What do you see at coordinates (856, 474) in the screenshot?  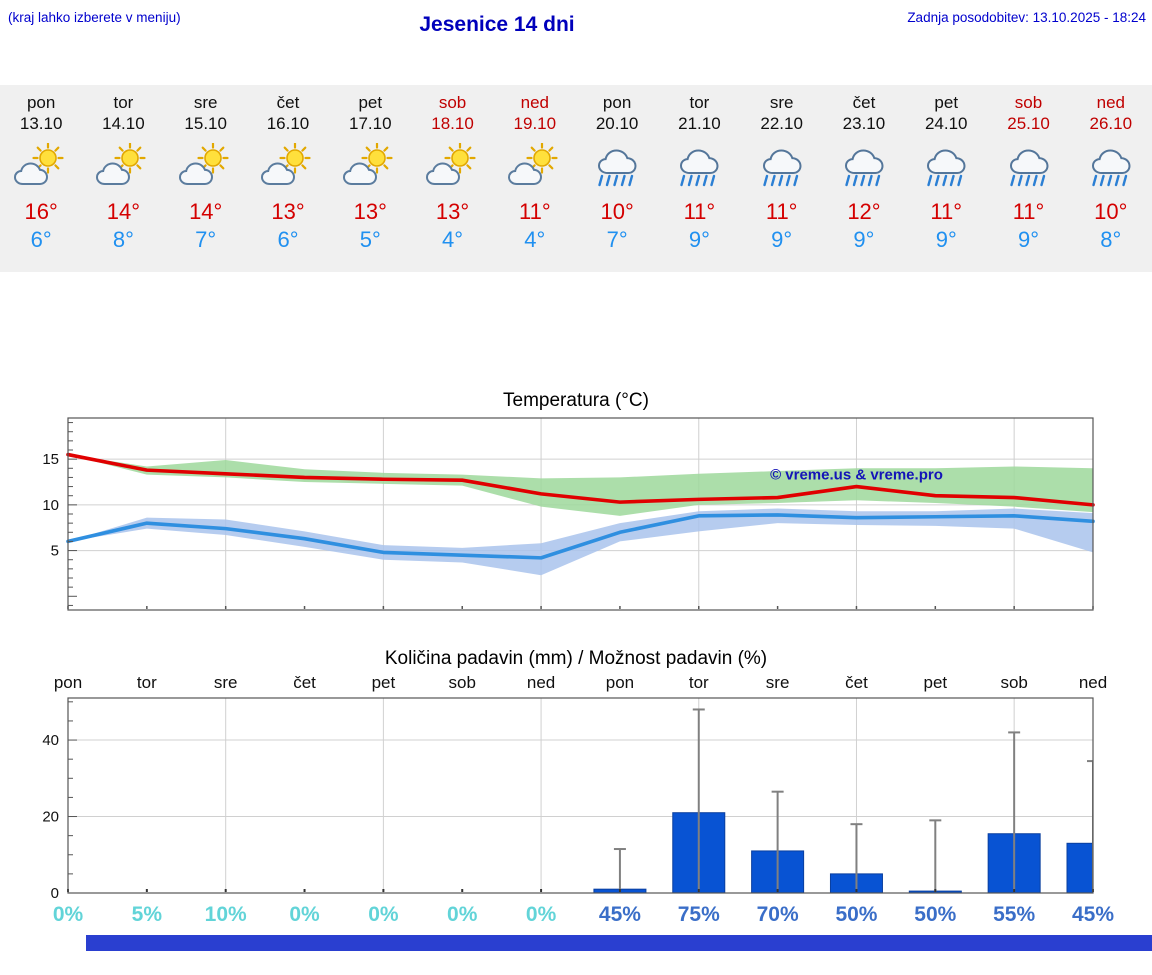 I see `watermark: © vreme.us & vreme.pro` at bounding box center [856, 474].